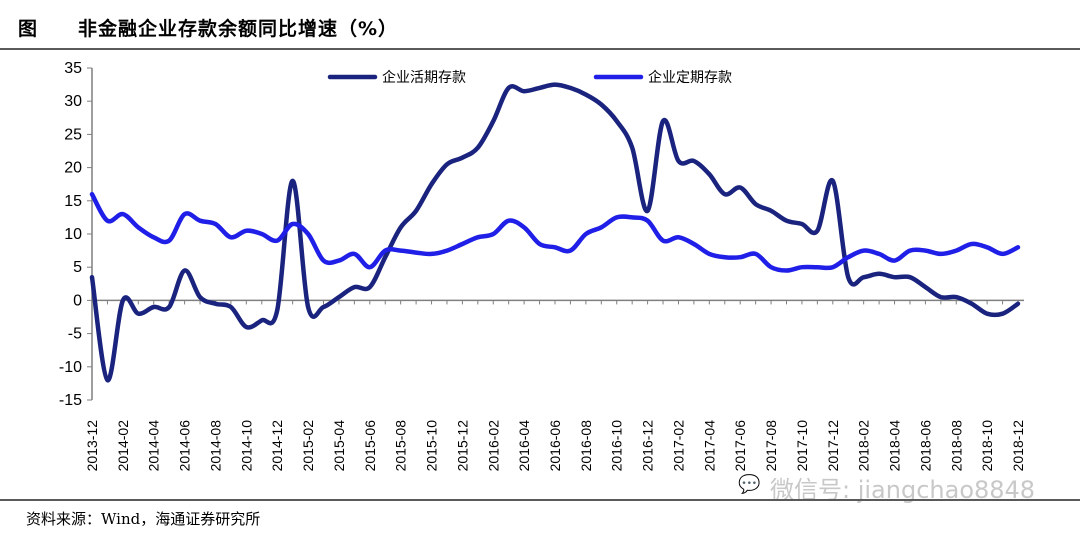 The width and height of the screenshot is (1080, 535). What do you see at coordinates (28, 29) in the screenshot?
I see `figure-label: 图` at bounding box center [28, 29].